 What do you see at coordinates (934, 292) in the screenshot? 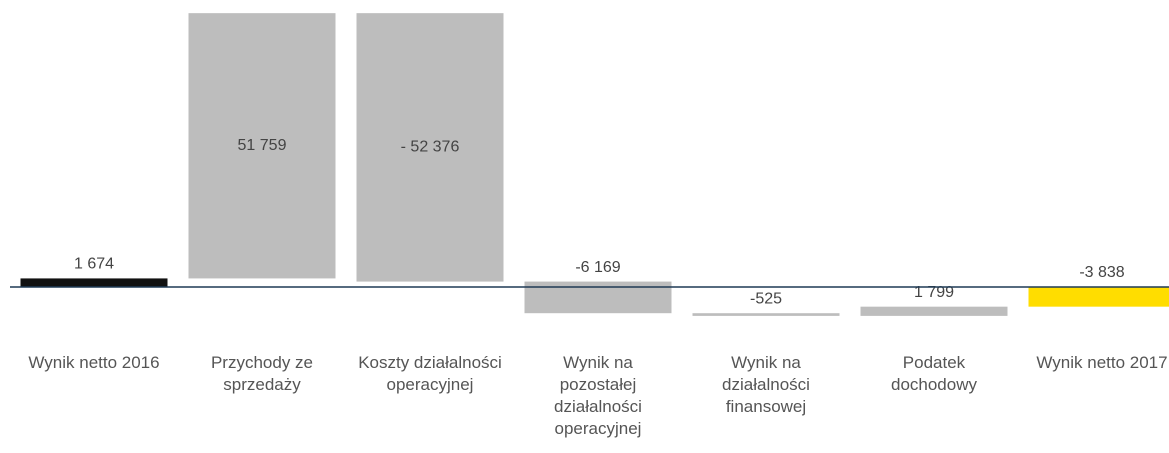
I see `value-label: 1 799` at bounding box center [934, 292].